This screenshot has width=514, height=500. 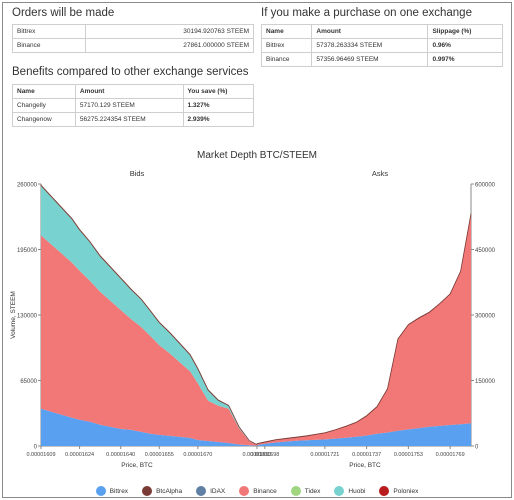 I want to click on asks-x-axis-label: Price, BTC, so click(x=365, y=465).